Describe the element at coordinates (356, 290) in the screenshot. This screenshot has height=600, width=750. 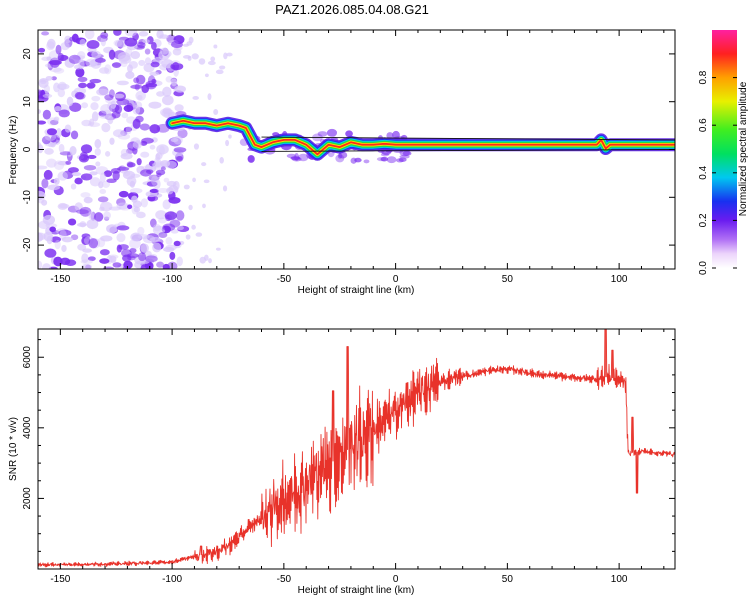
I see `spectrogram-x-axis-label: Height of straight line (km)` at that location.